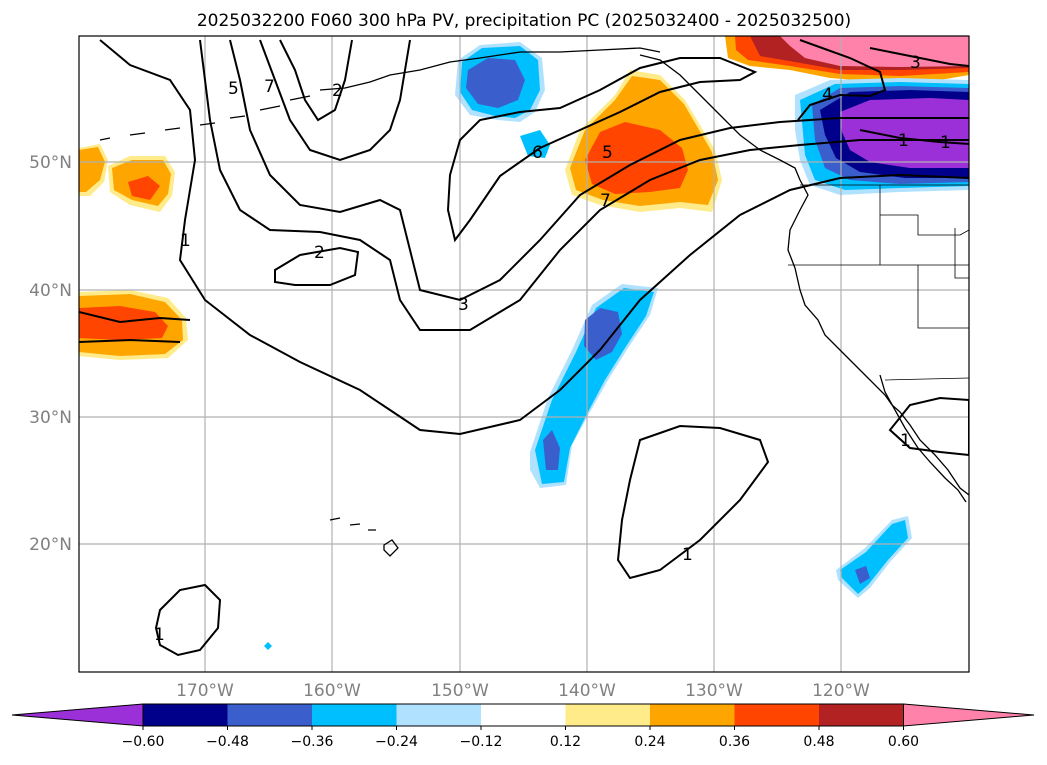  What do you see at coordinates (312, 742) in the screenshot?
I see `colorbar-tick-label: −0.36` at bounding box center [312, 742].